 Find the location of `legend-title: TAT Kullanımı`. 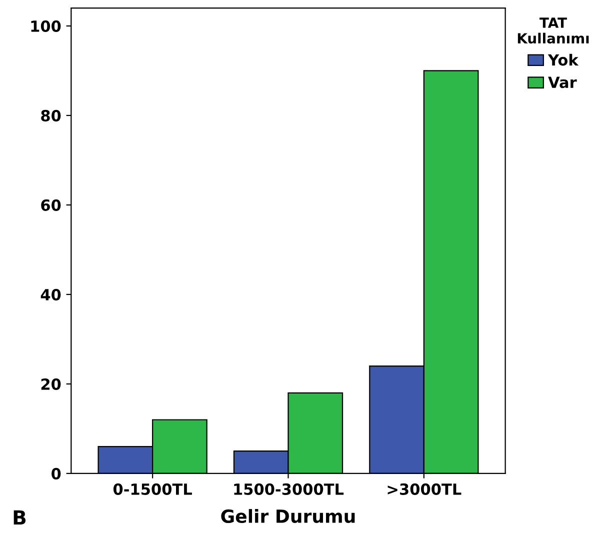

legend-title: TAT Kullanımı is located at coordinates (553, 31).